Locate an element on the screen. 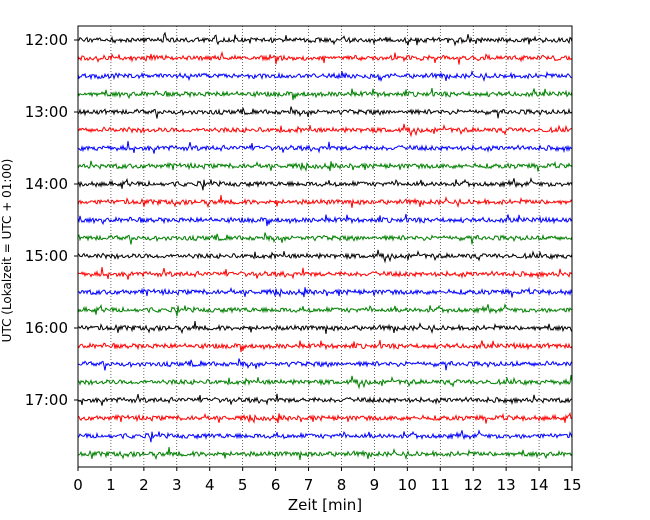  y-tick-label: 15:00 is located at coordinates (46, 256).